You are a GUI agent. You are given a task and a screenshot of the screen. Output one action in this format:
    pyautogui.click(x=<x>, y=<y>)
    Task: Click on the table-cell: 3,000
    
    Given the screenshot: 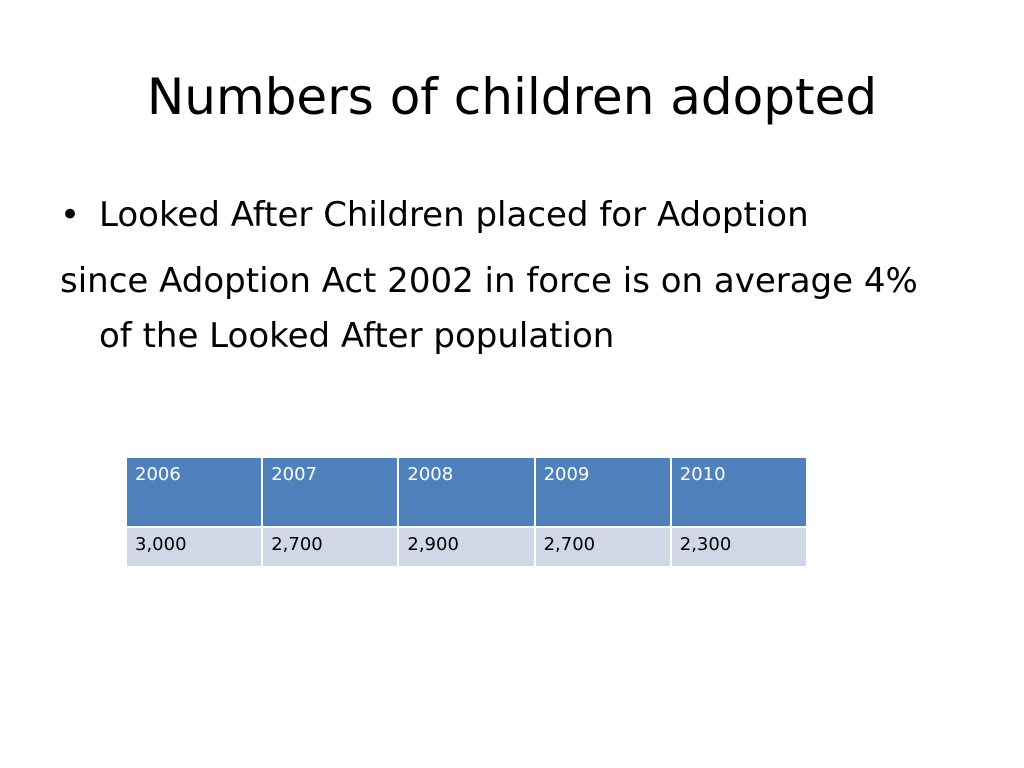 What is the action you would take?
    pyautogui.click(x=194, y=547)
    